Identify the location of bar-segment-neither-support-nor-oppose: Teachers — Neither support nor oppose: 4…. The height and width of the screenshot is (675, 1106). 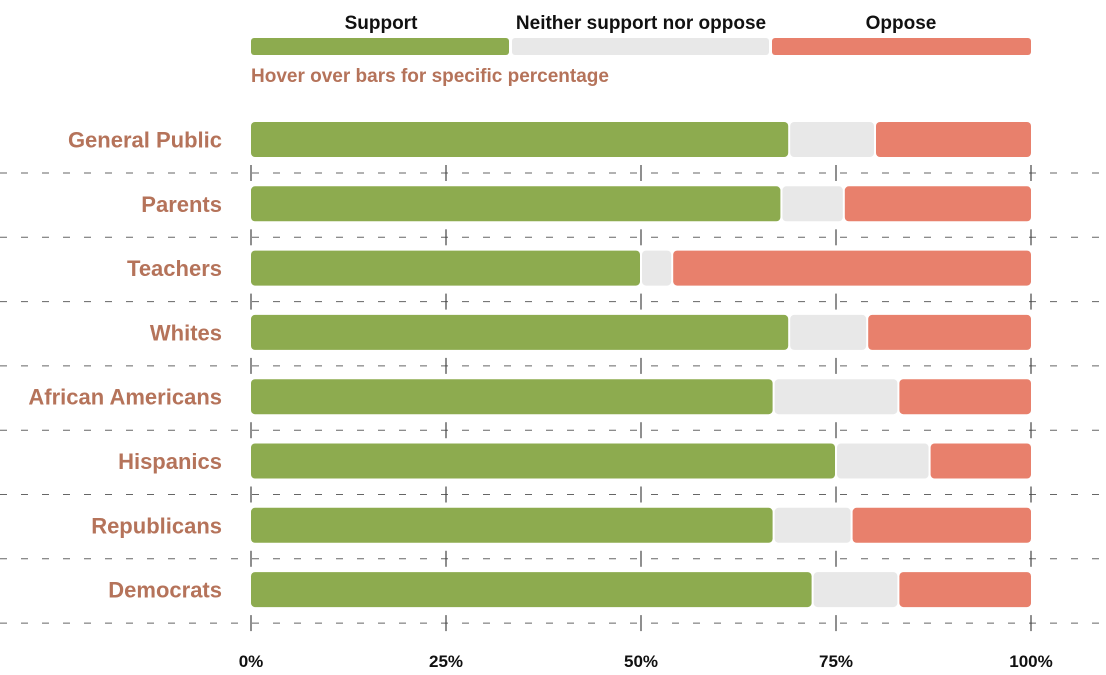
(657, 268).